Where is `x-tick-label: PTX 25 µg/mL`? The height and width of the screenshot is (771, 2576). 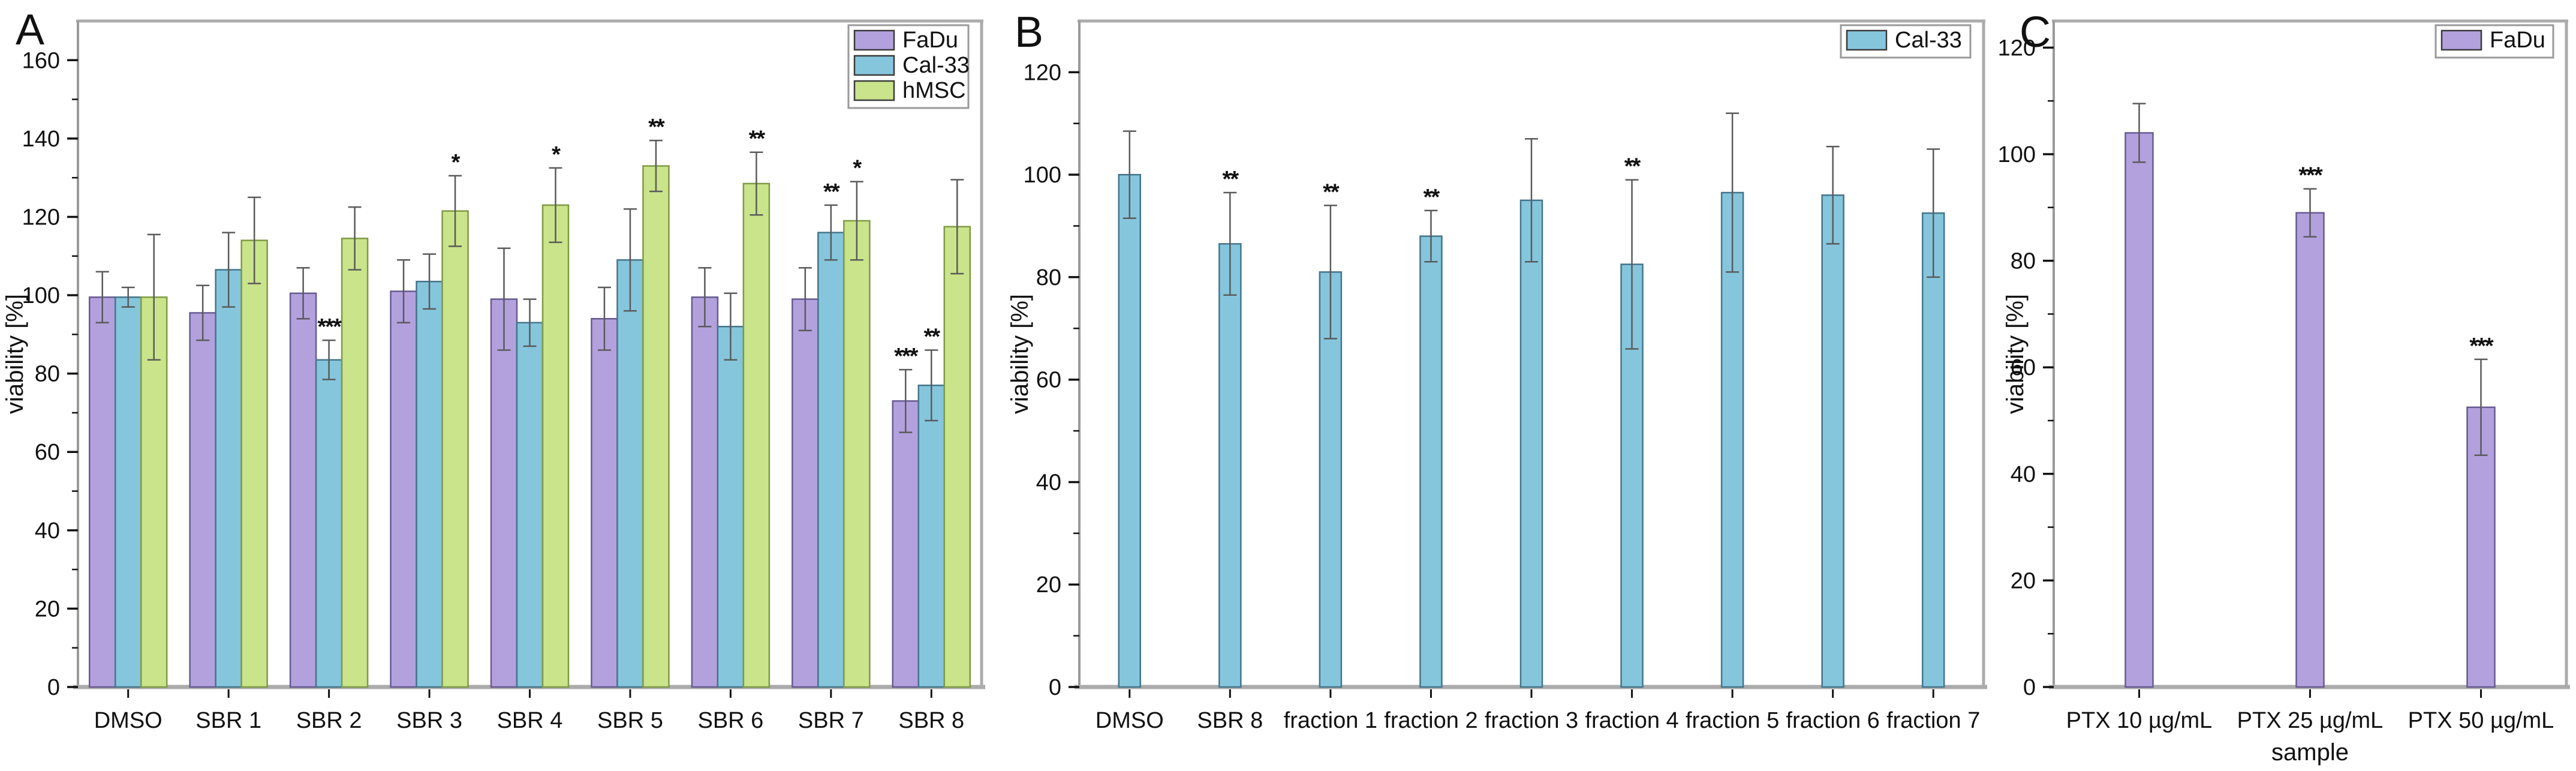 x-tick-label: PTX 25 µg/mL is located at coordinates (2311, 721).